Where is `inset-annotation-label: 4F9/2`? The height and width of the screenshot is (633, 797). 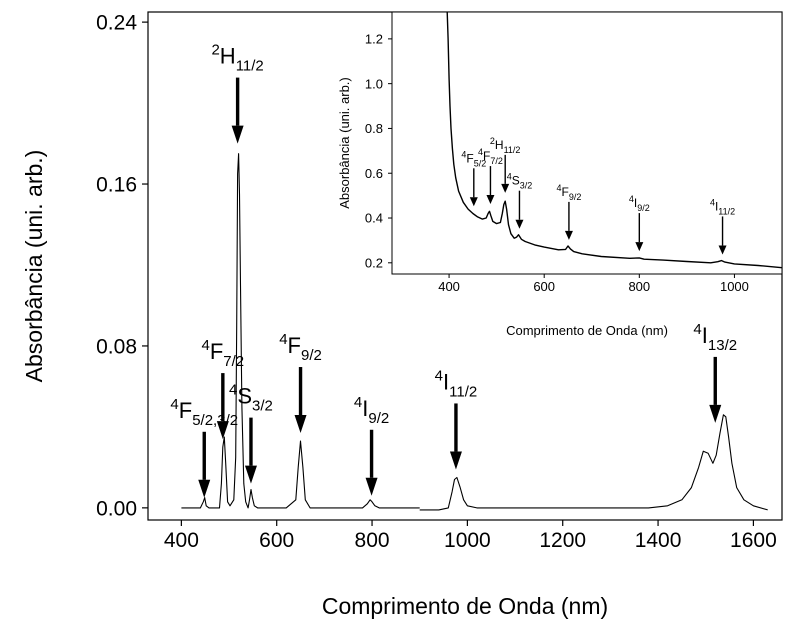
inset-annotation-label: 4F9/2 is located at coordinates (568, 192).